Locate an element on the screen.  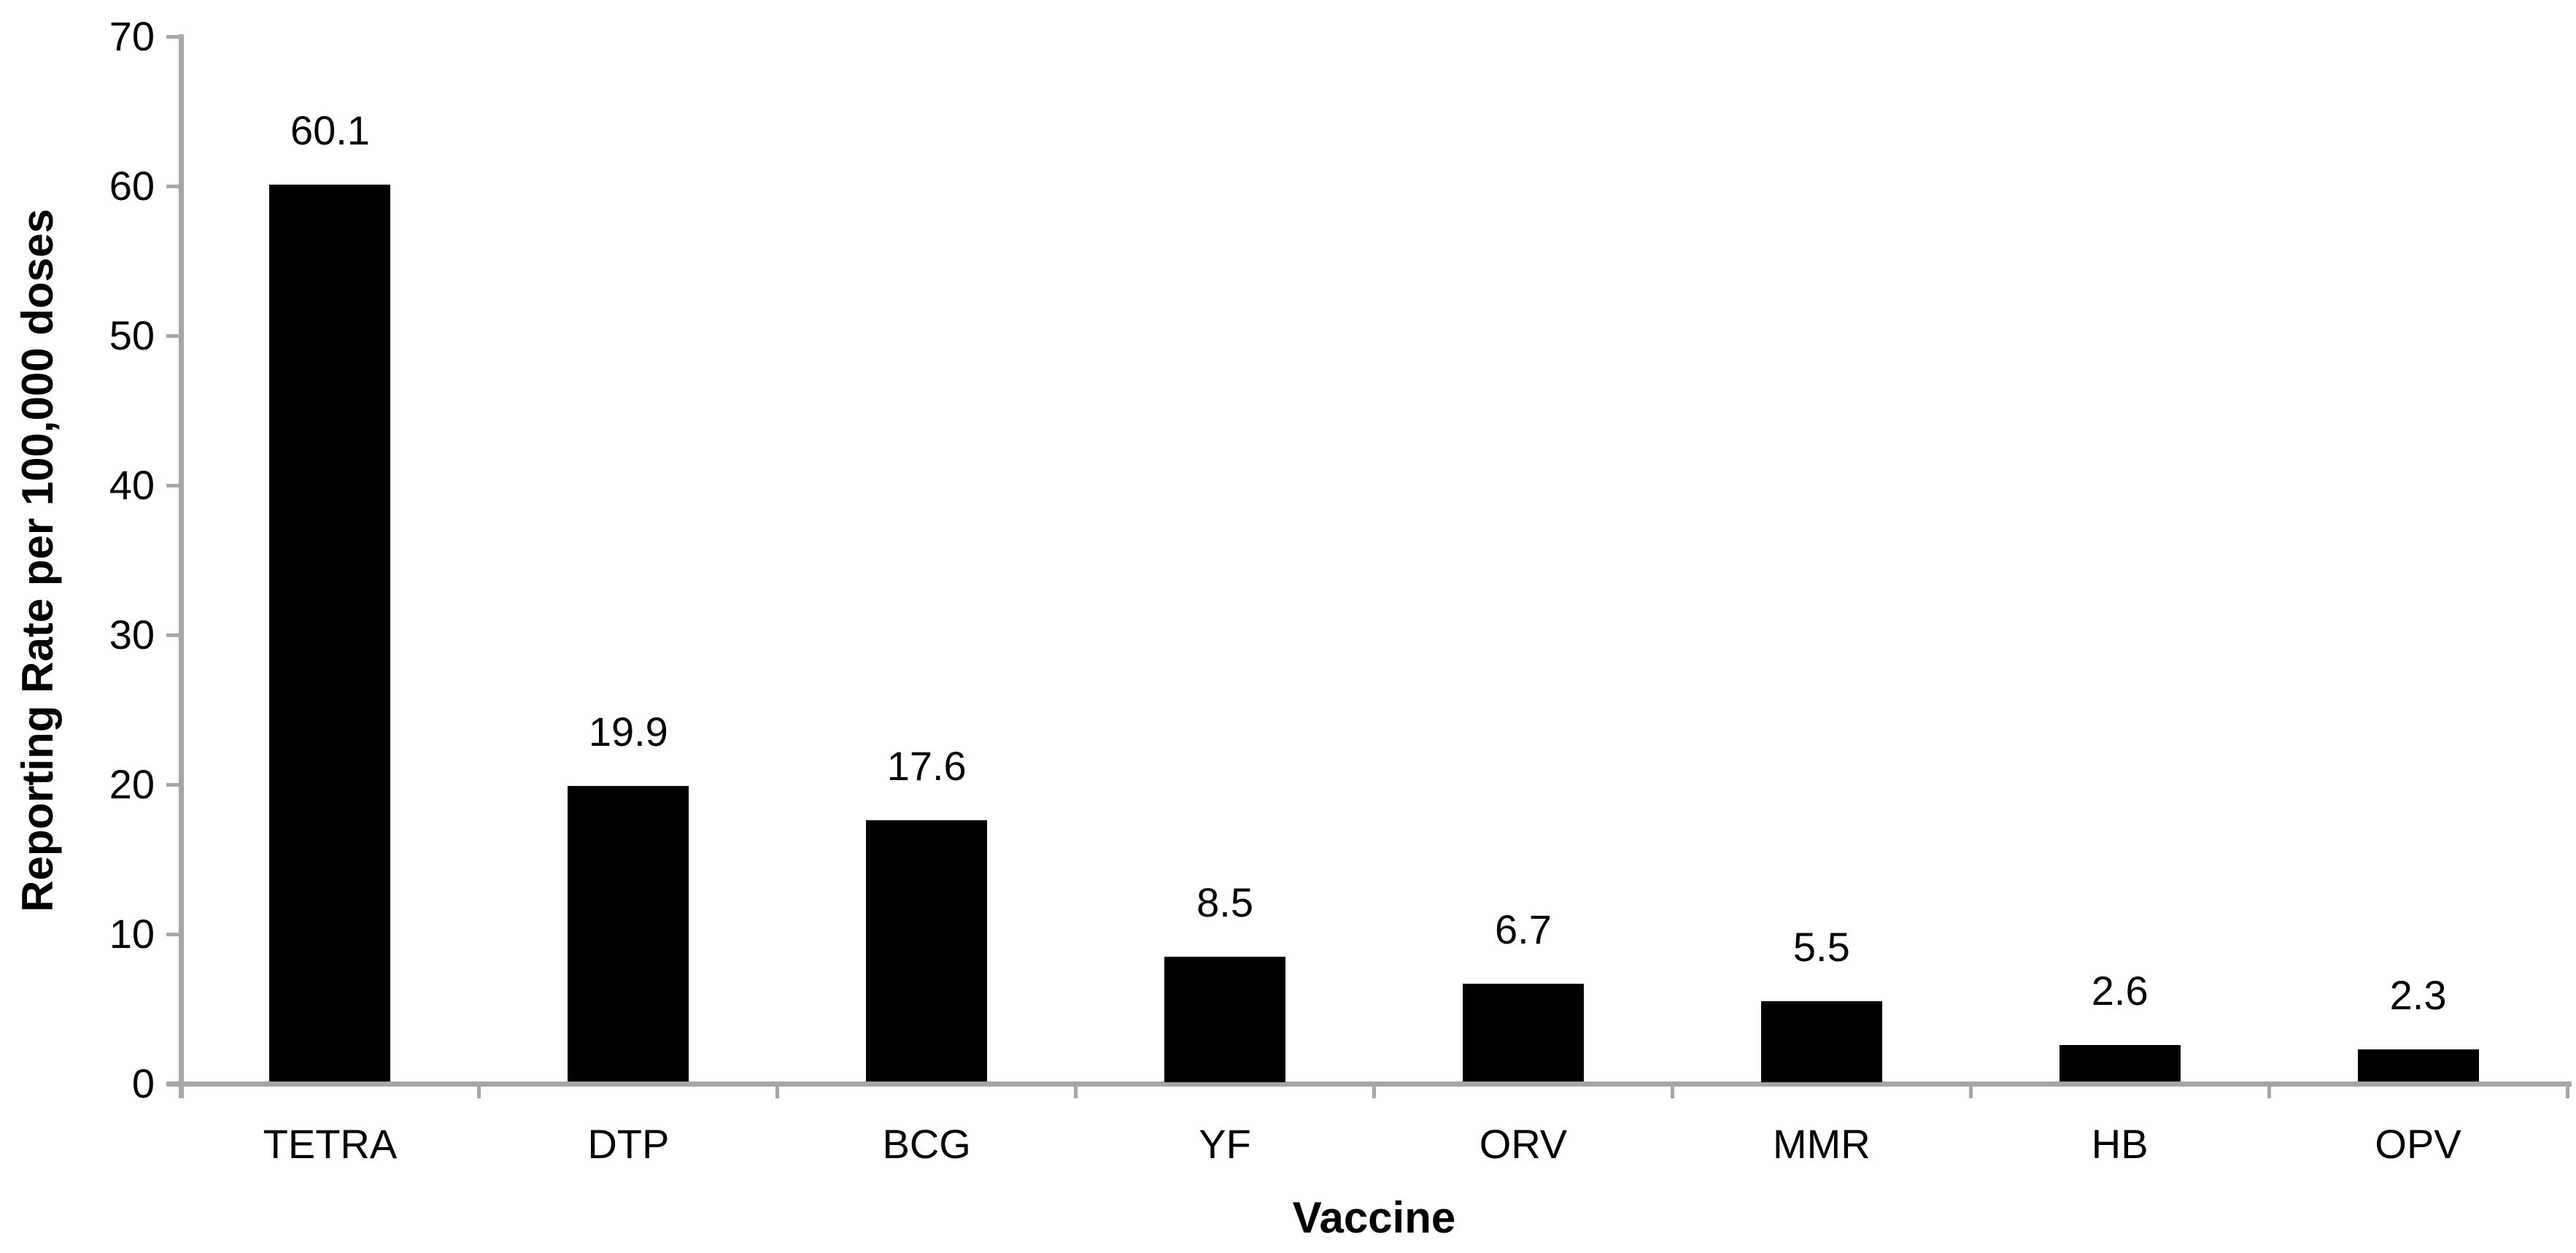
y-tick-label: 70 is located at coordinates (132, 36).